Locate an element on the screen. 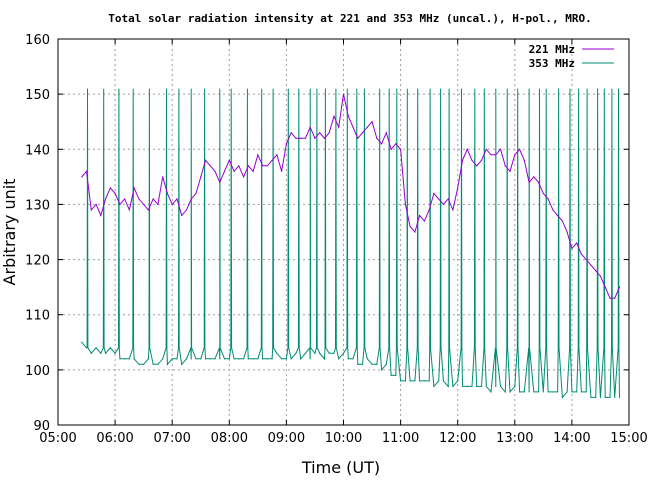 Image resolution: width=650 pixels, height=480 pixels. x-tick-label: 08:00 is located at coordinates (229, 438).